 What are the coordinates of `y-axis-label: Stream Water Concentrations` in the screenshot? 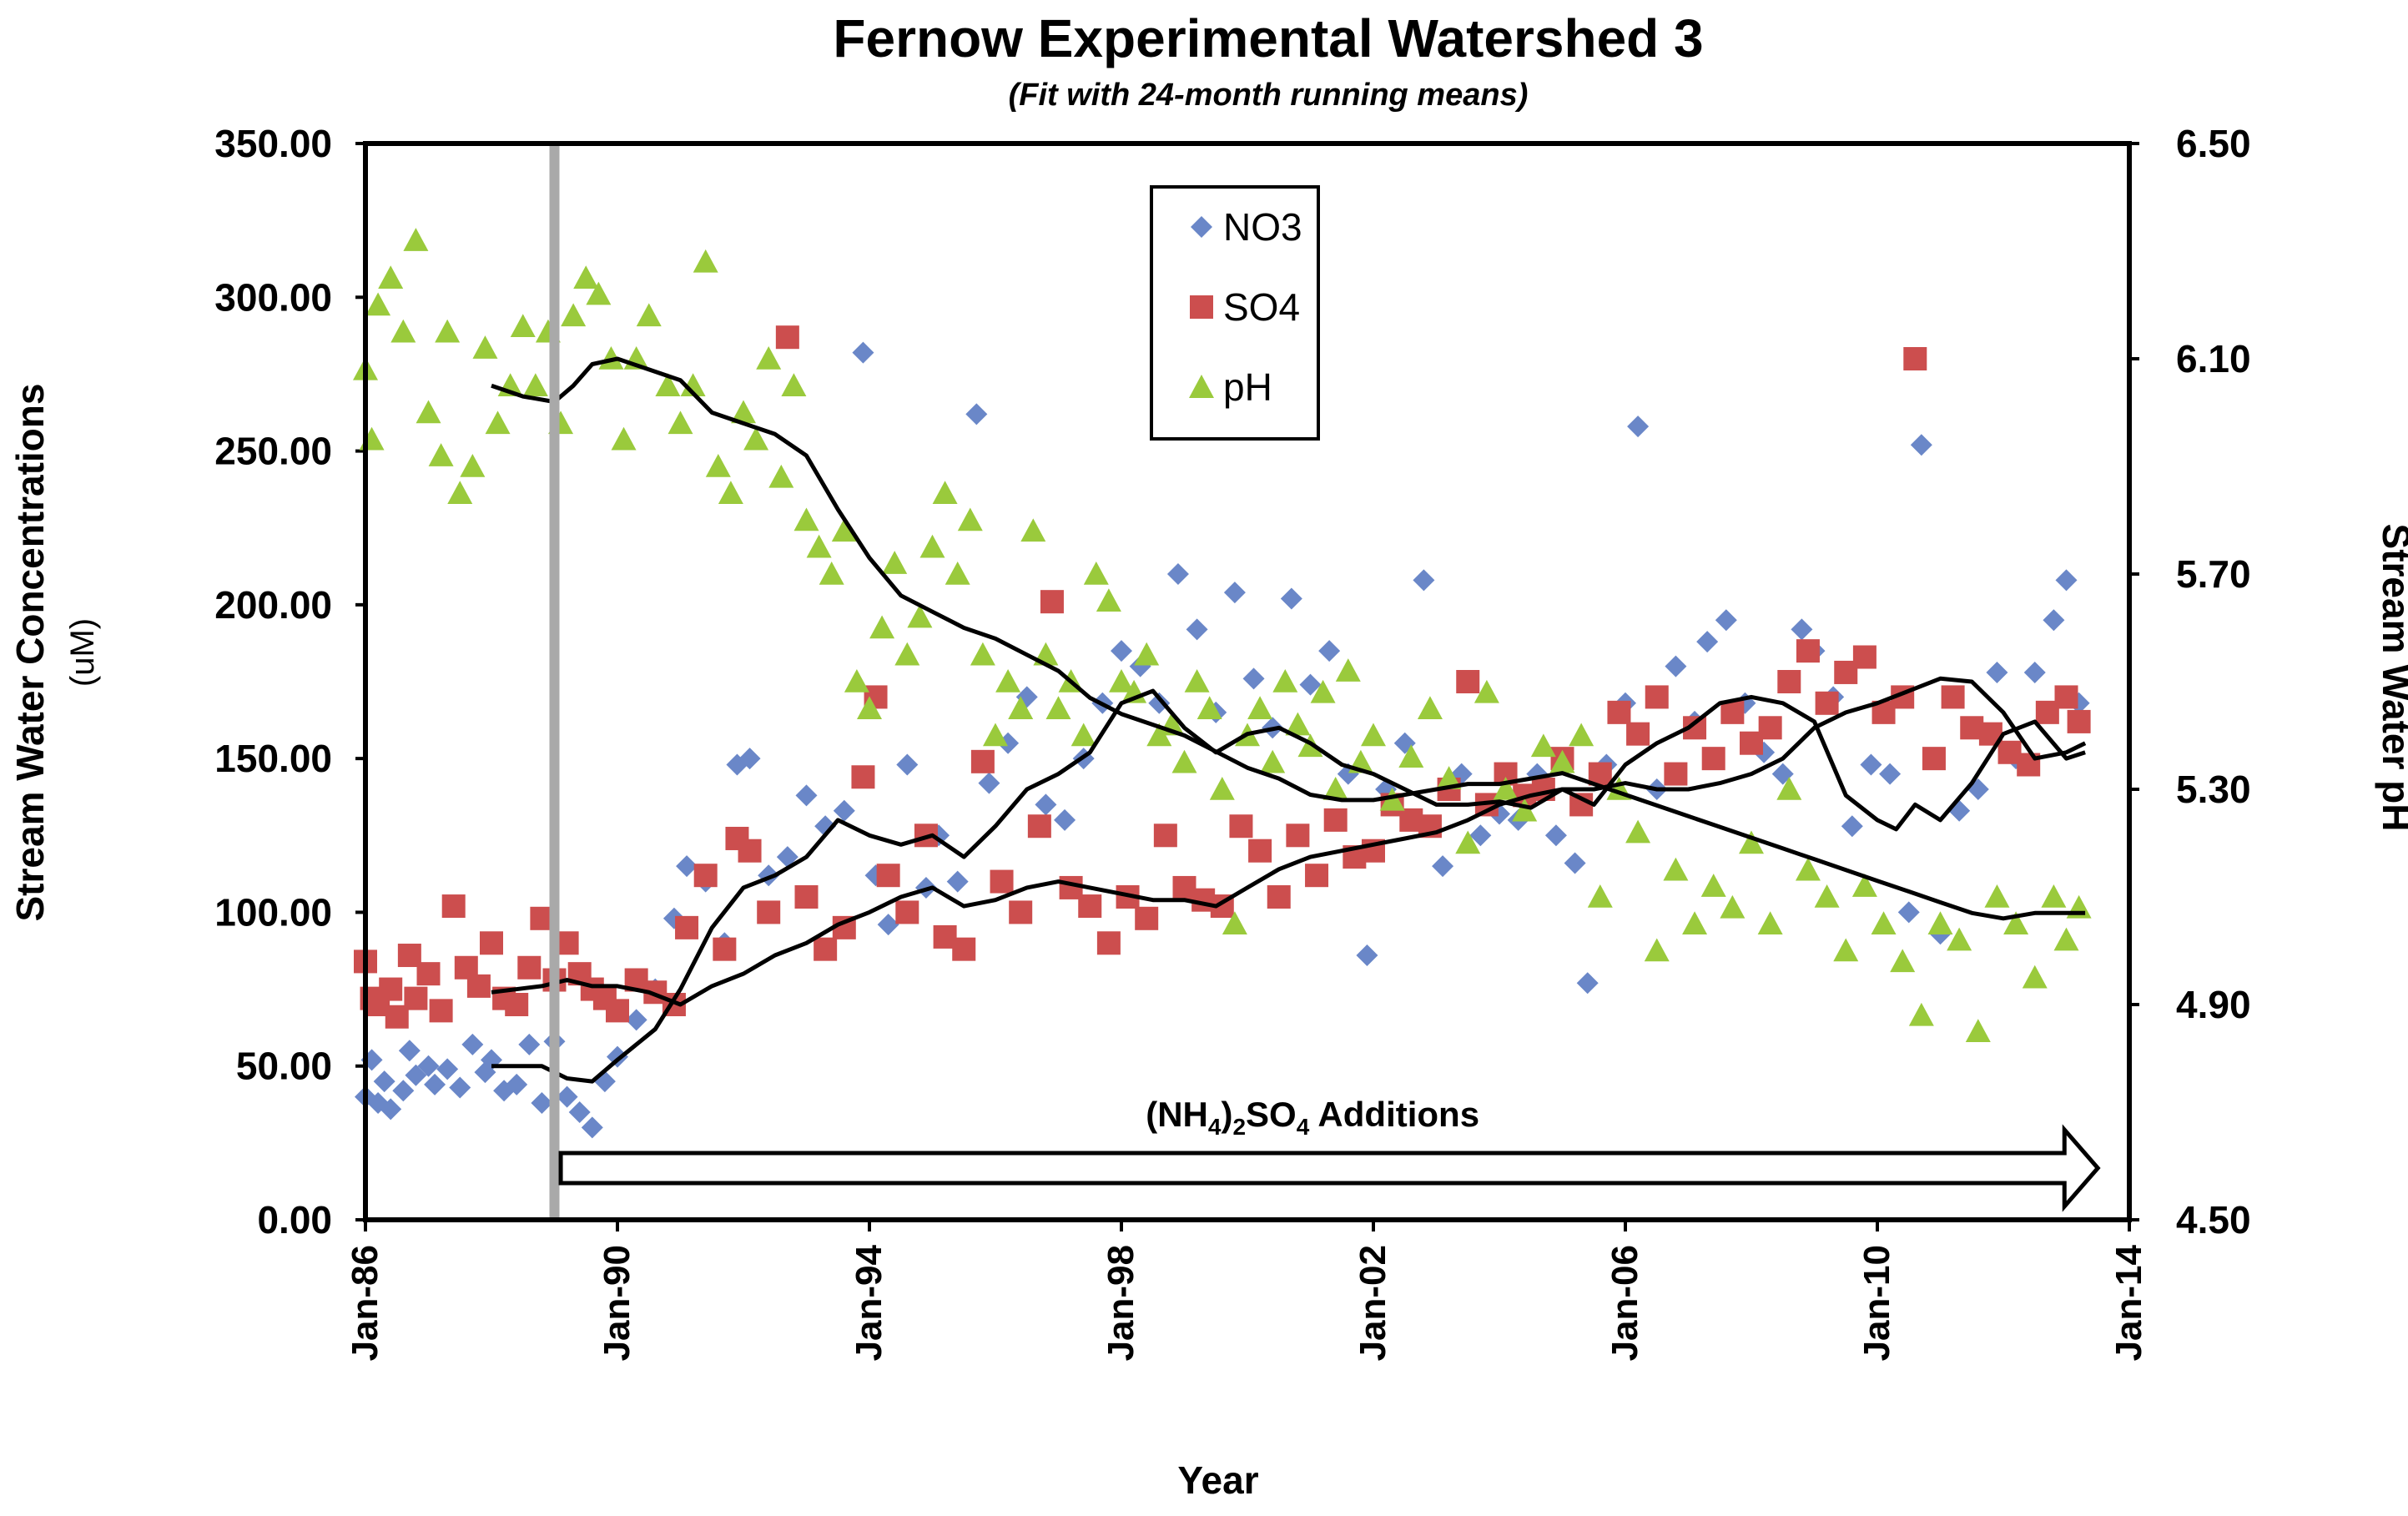 It's located at (30, 653).